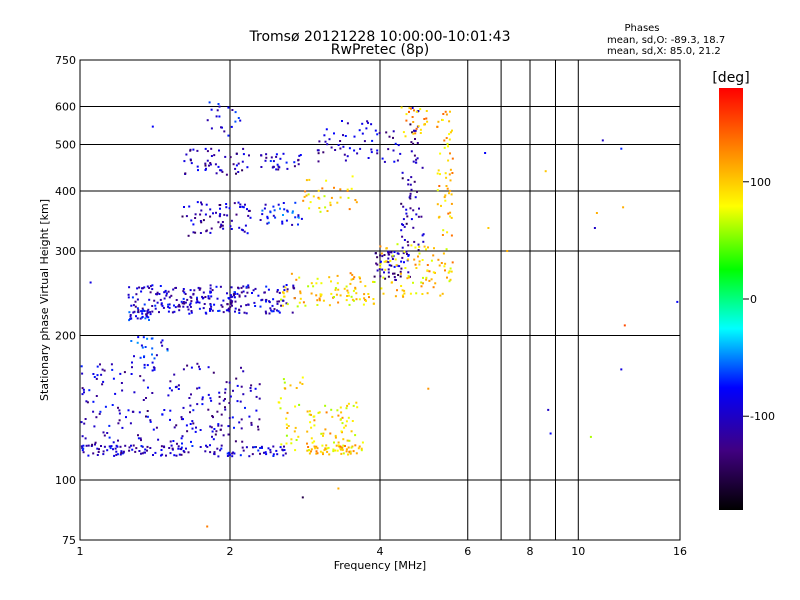 The width and height of the screenshot is (800, 600). I want to click on colorbar-tick-label: 100, so click(760, 182).